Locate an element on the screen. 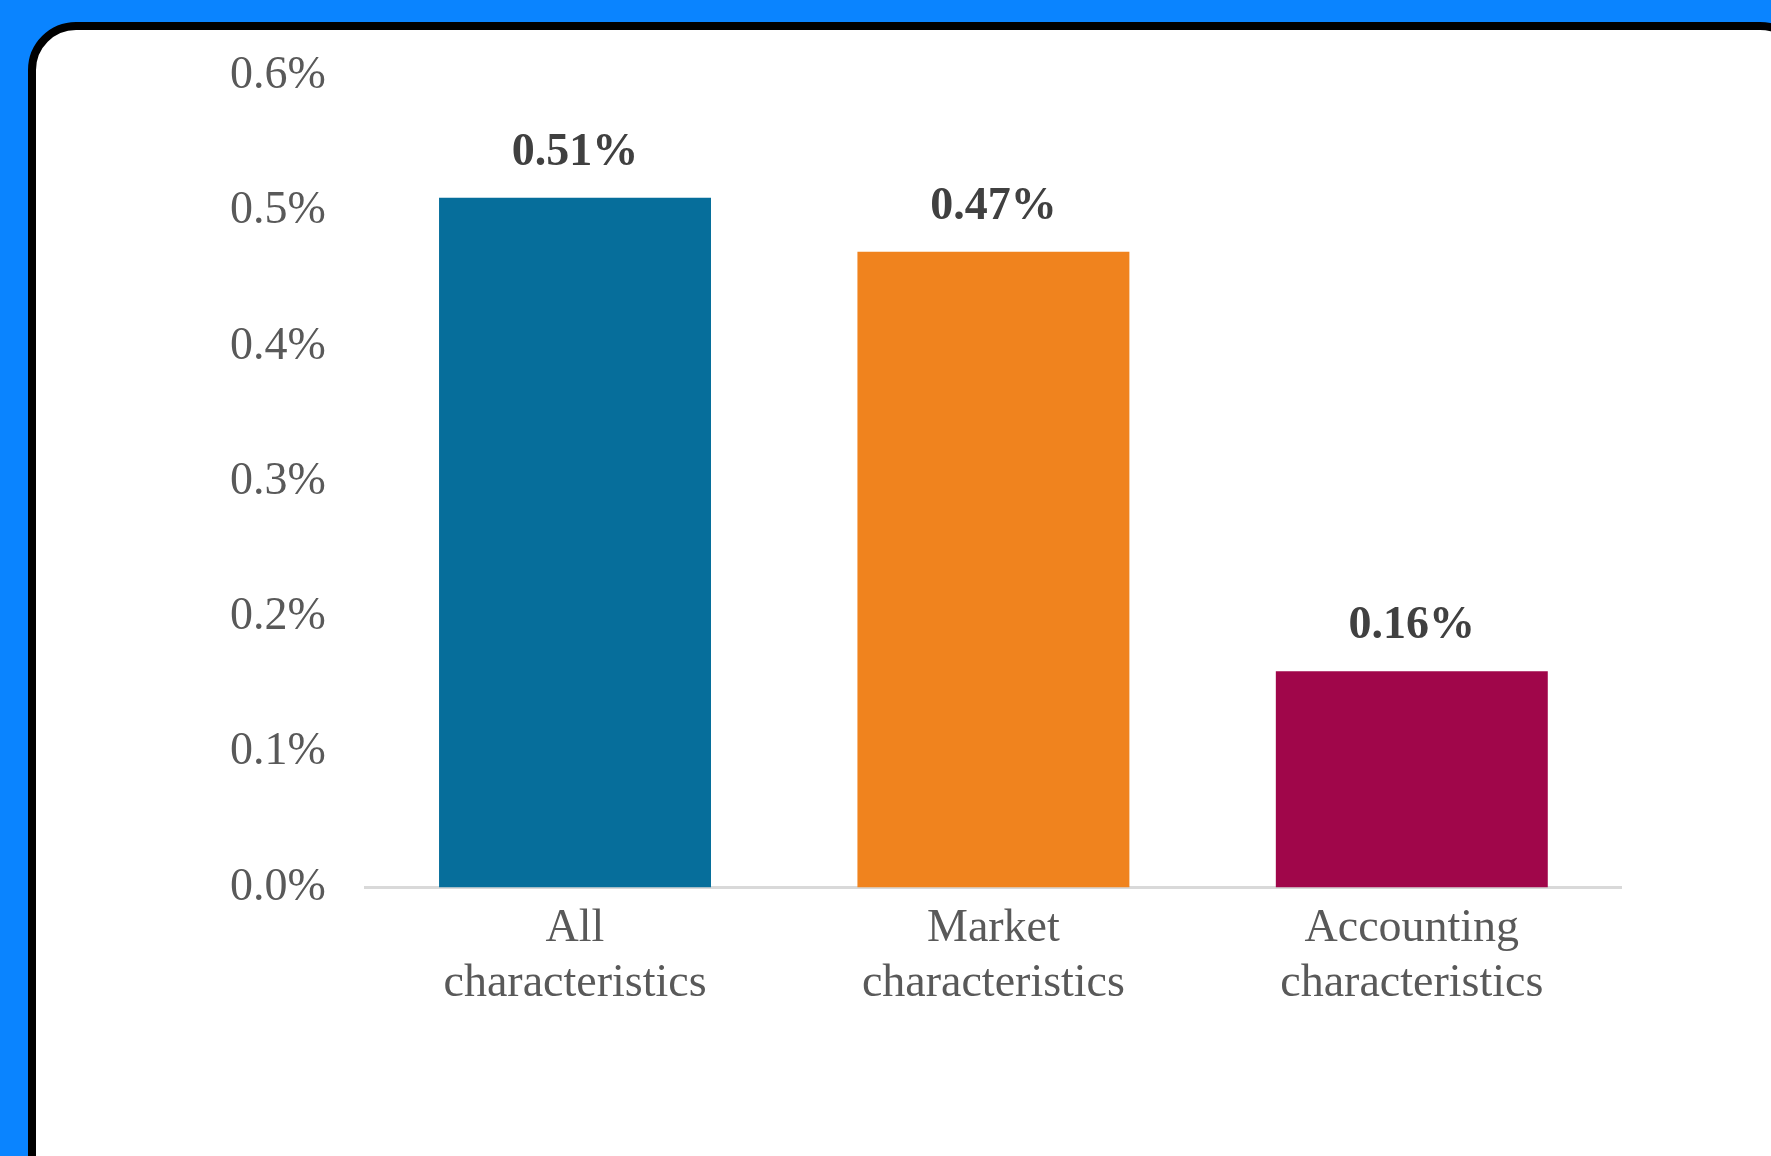 The image size is (1771, 1156). y-tick-label: 0.6% is located at coordinates (277, 73).